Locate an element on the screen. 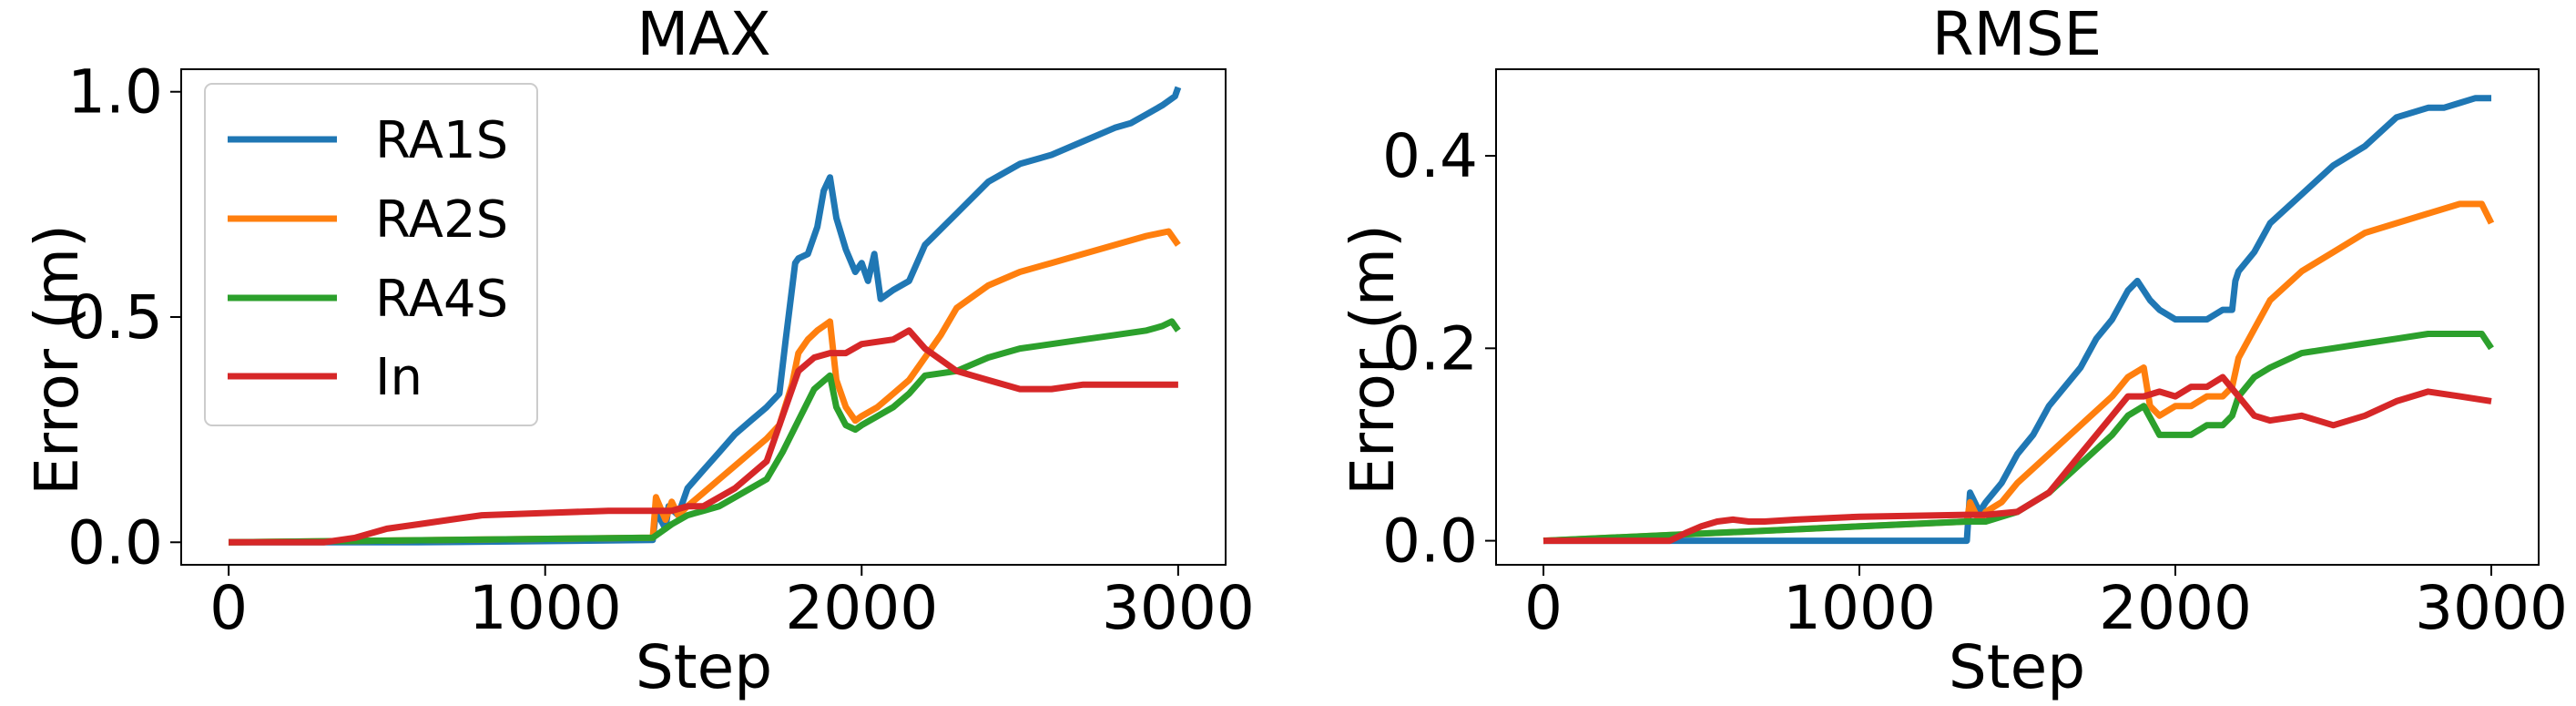  series-line-ra4s is located at coordinates (705, 432).